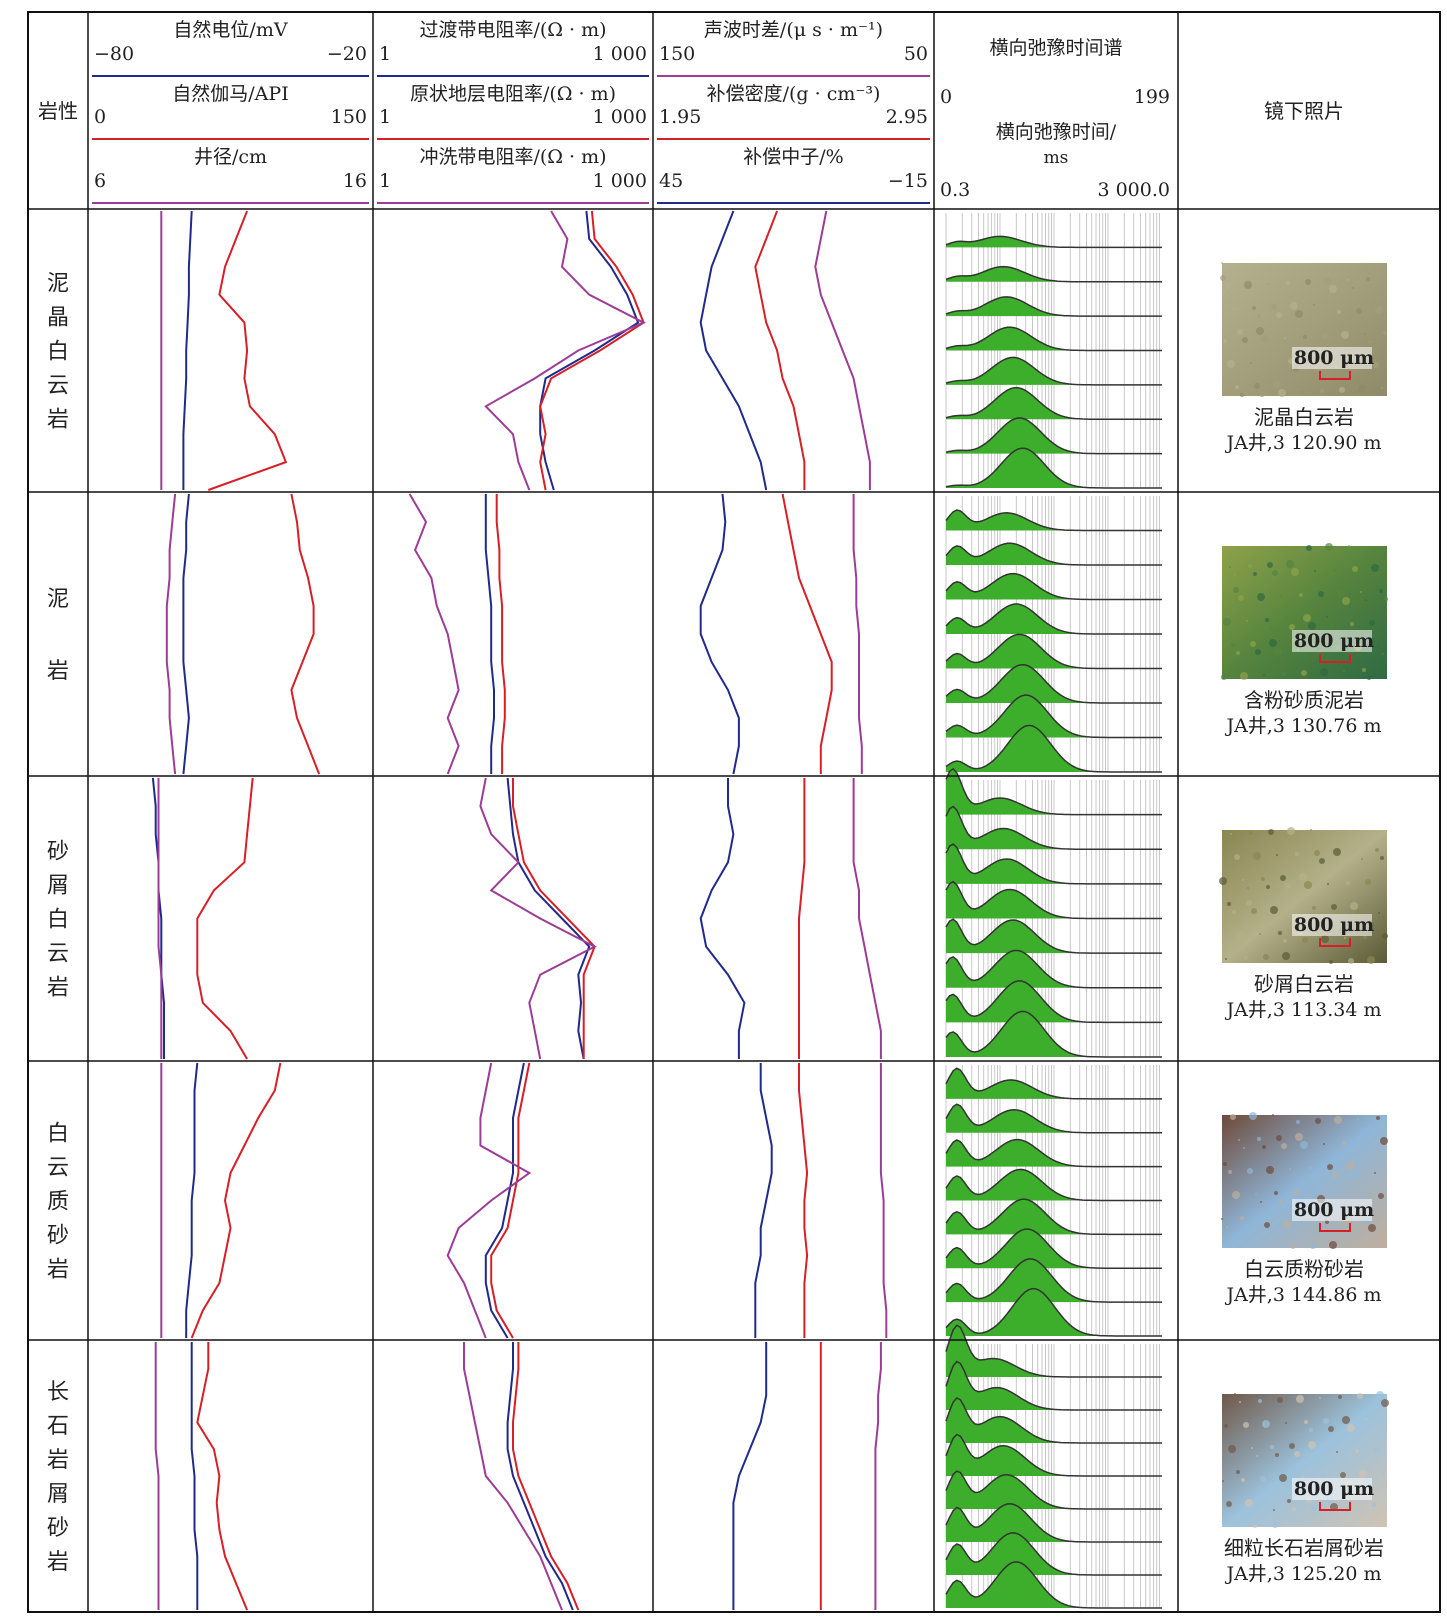 Image resolution: width=1447 pixels, height=1621 pixels. I want to click on scale-label-2: 800 μm, so click(1334, 925).